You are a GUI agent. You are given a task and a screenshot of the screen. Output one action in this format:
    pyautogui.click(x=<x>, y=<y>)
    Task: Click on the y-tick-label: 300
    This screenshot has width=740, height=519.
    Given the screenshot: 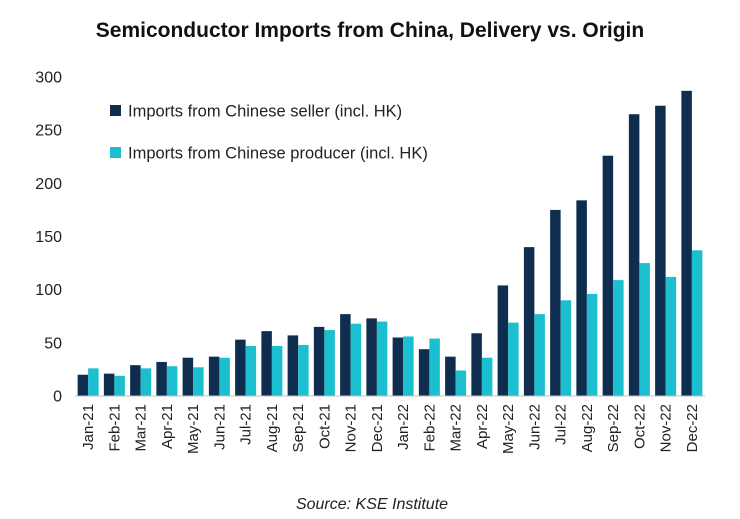 What is the action you would take?
    pyautogui.click(x=48, y=78)
    